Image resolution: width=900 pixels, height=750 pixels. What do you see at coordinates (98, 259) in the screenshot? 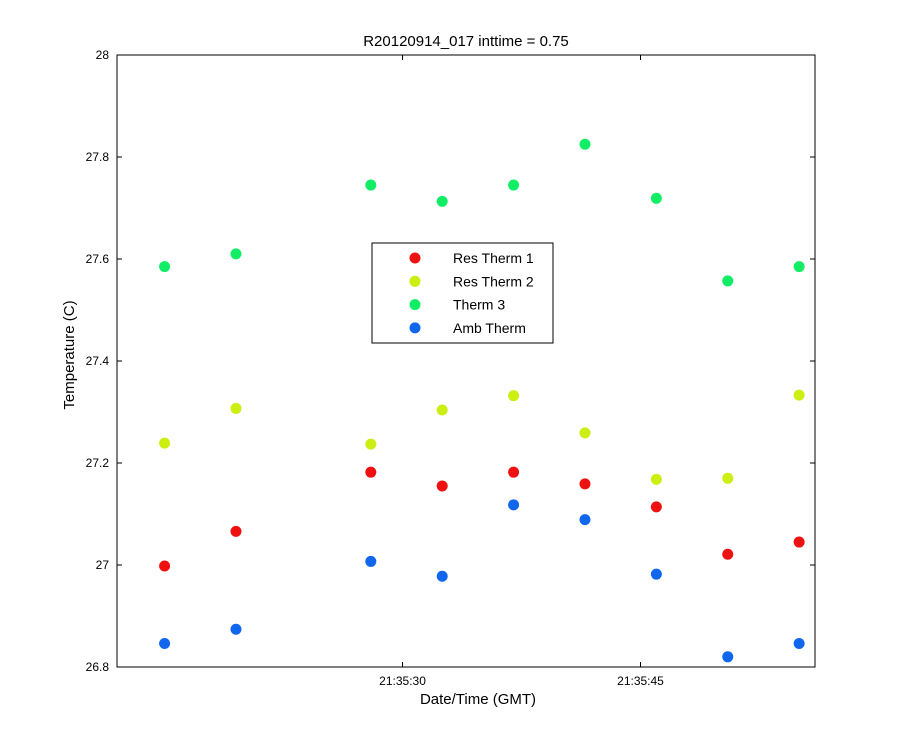
I see `y-tick-label: 27.6` at bounding box center [98, 259].